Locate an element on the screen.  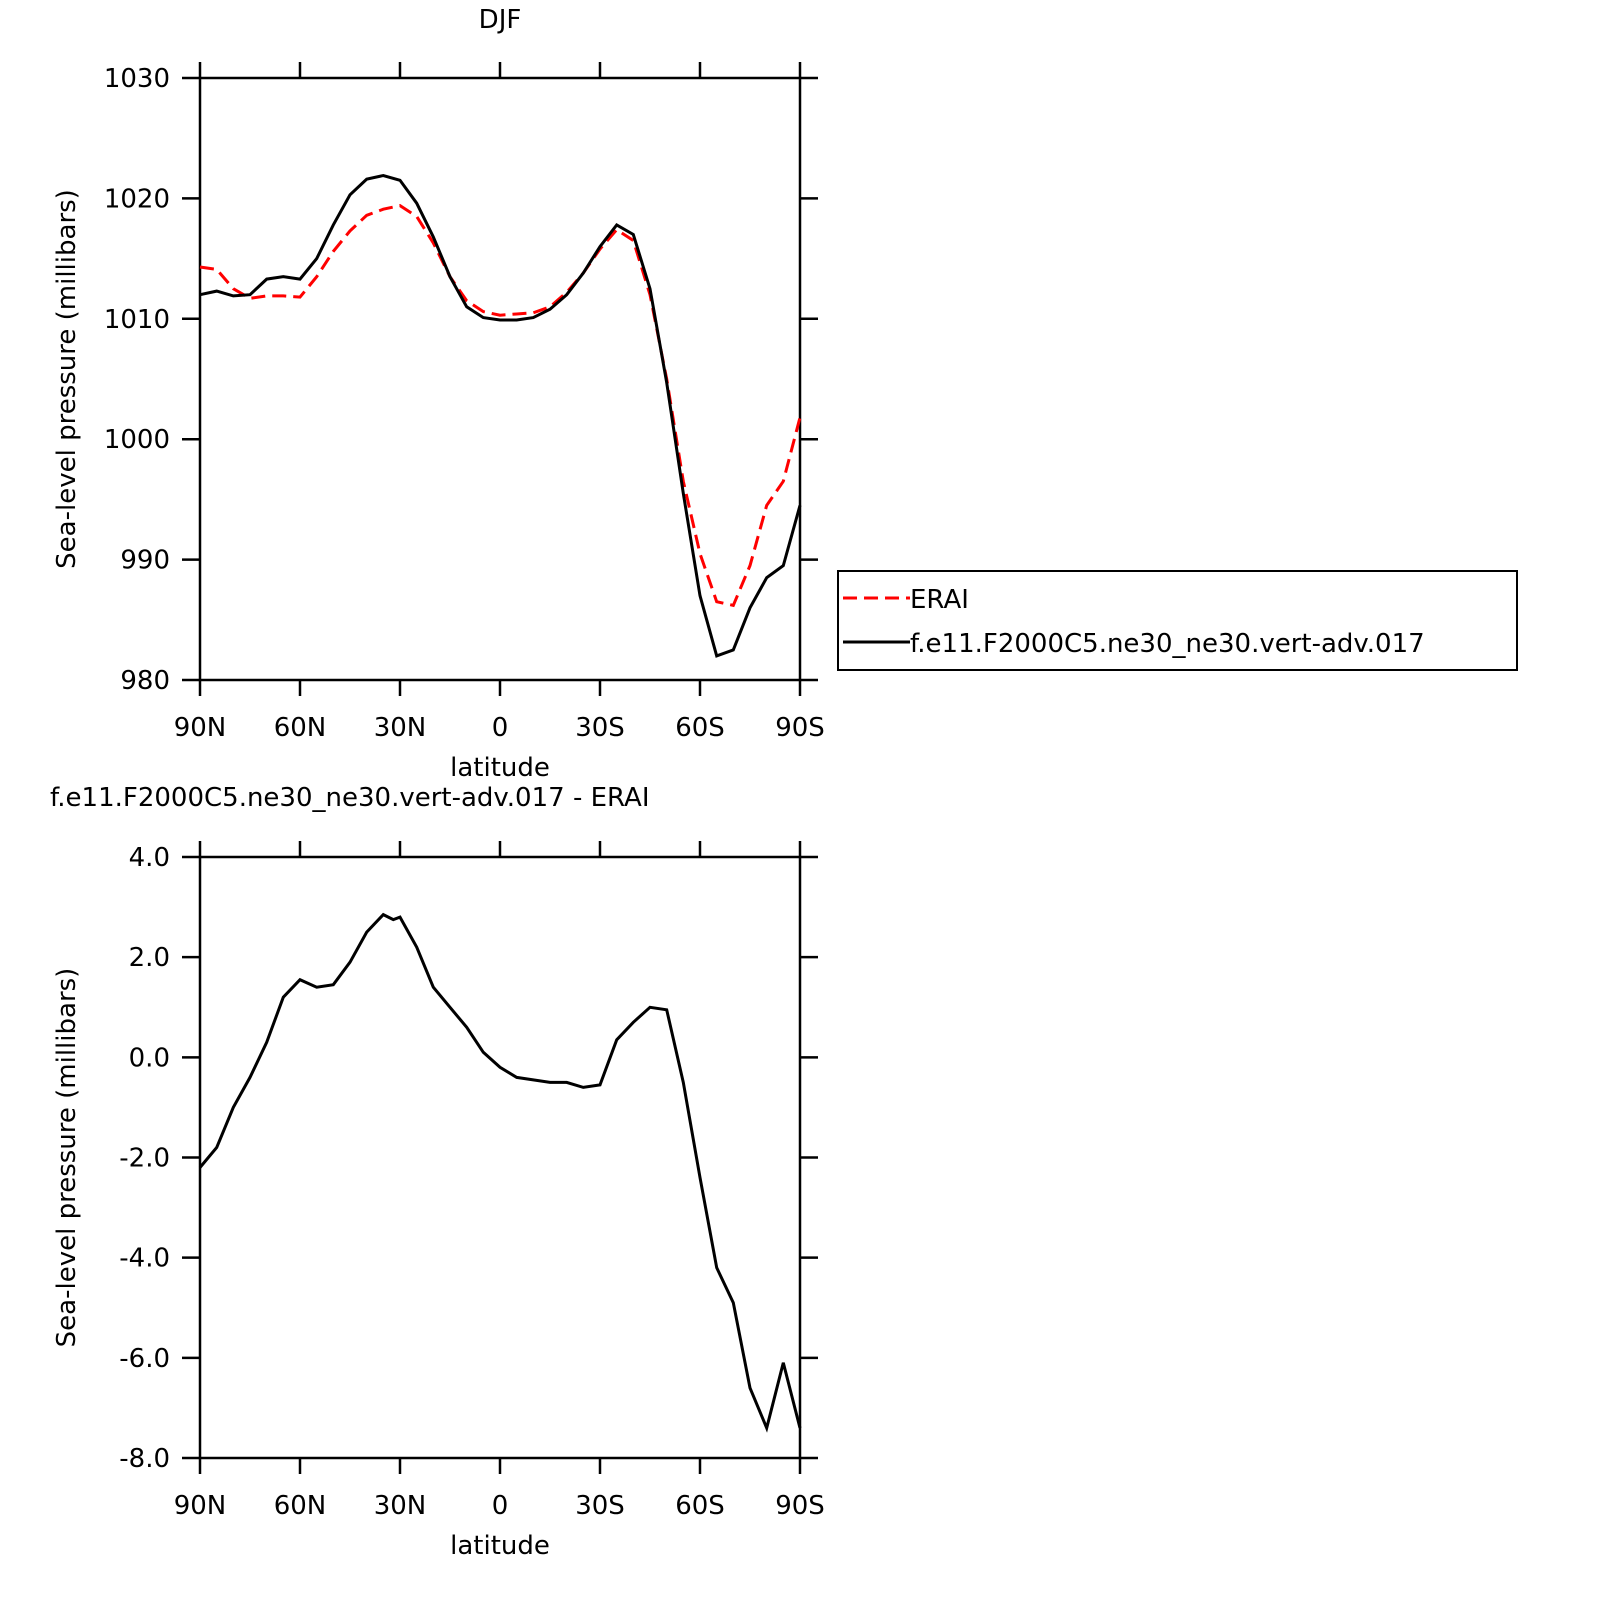
chart-title: DJF is located at coordinates (500, 20).